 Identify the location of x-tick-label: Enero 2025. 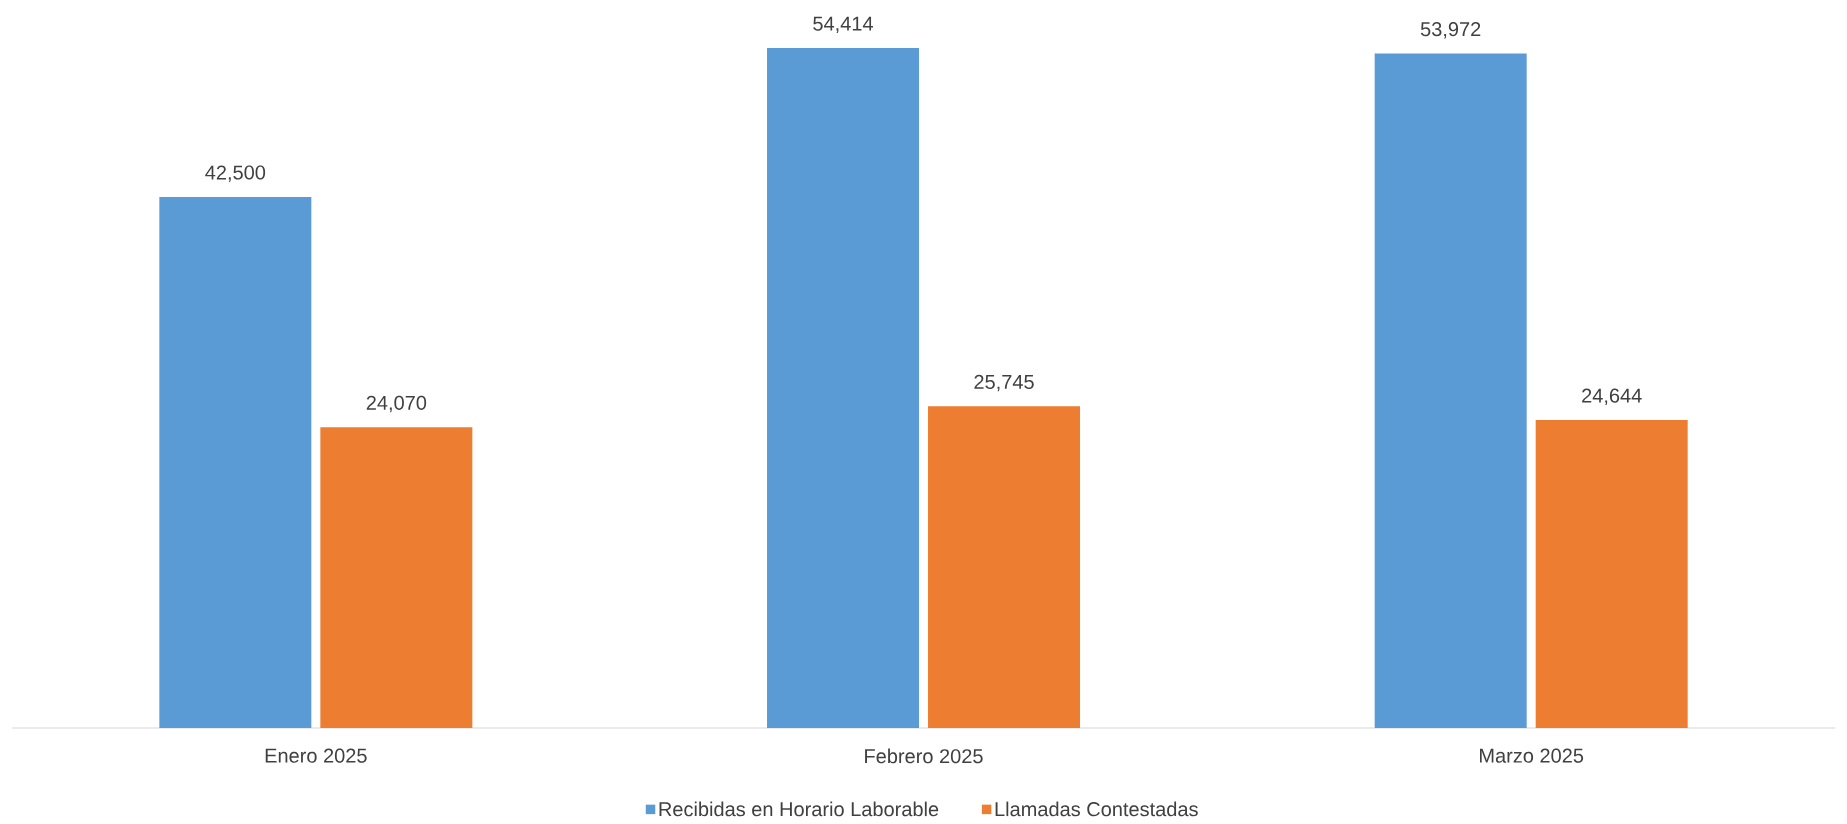
(316, 755).